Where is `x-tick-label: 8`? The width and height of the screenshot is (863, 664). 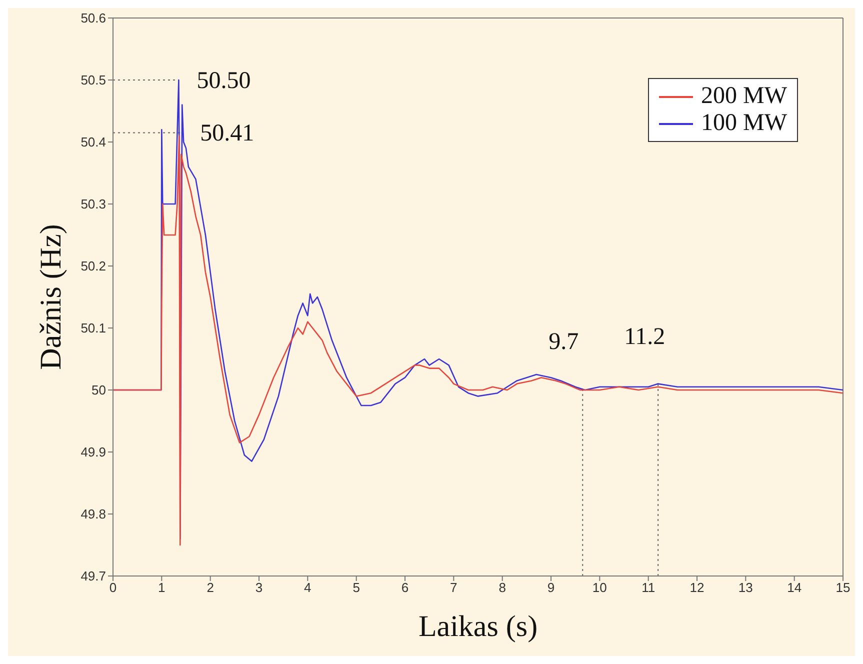 x-tick-label: 8 is located at coordinates (502, 588).